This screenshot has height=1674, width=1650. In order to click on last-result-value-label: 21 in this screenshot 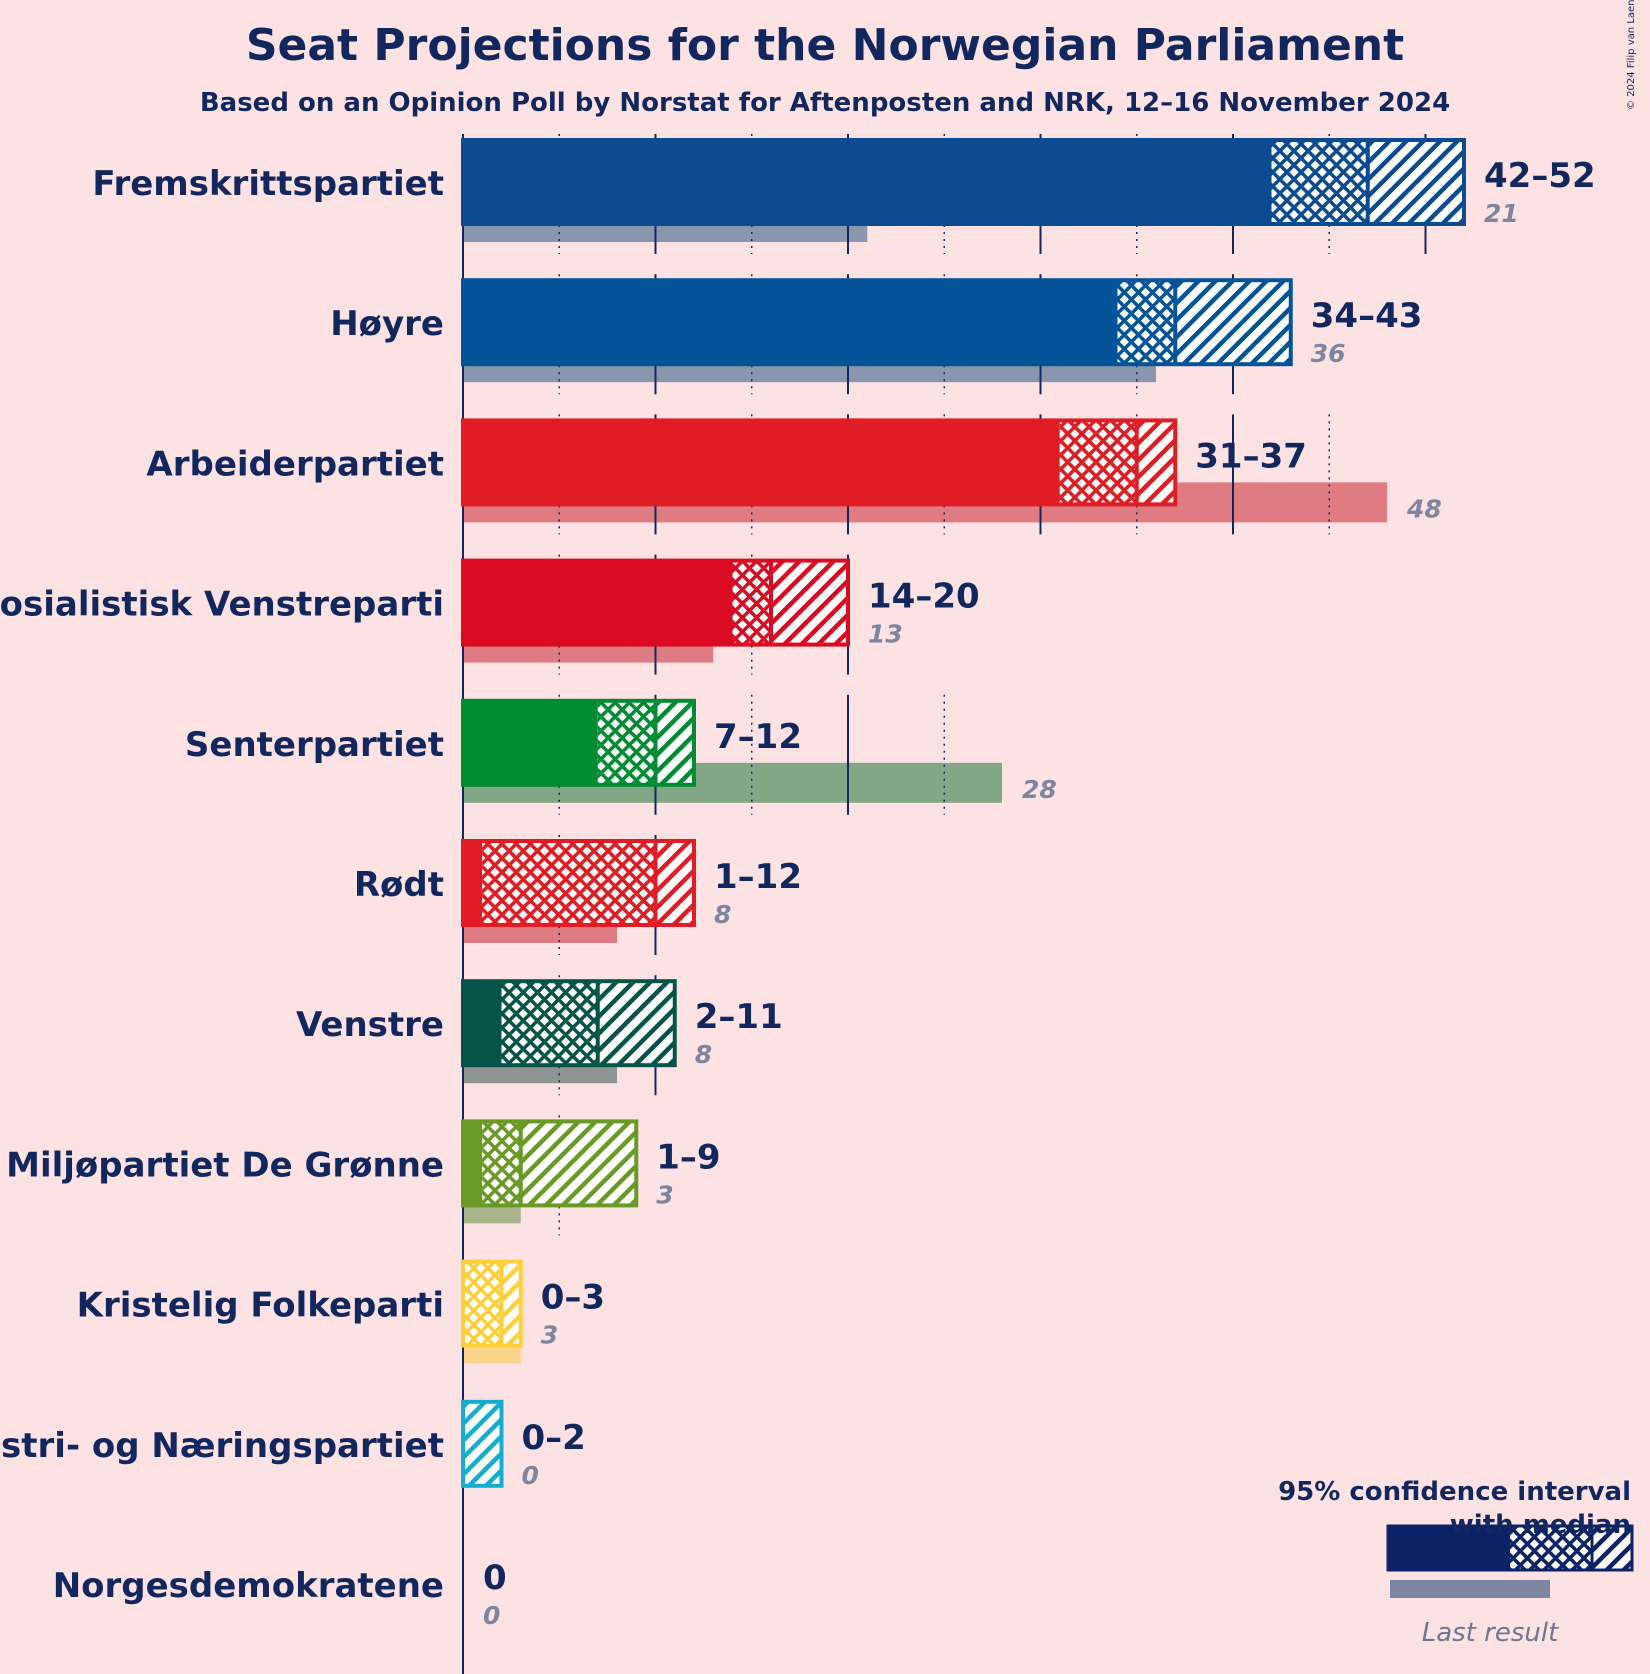, I will do `click(1501, 213)`.